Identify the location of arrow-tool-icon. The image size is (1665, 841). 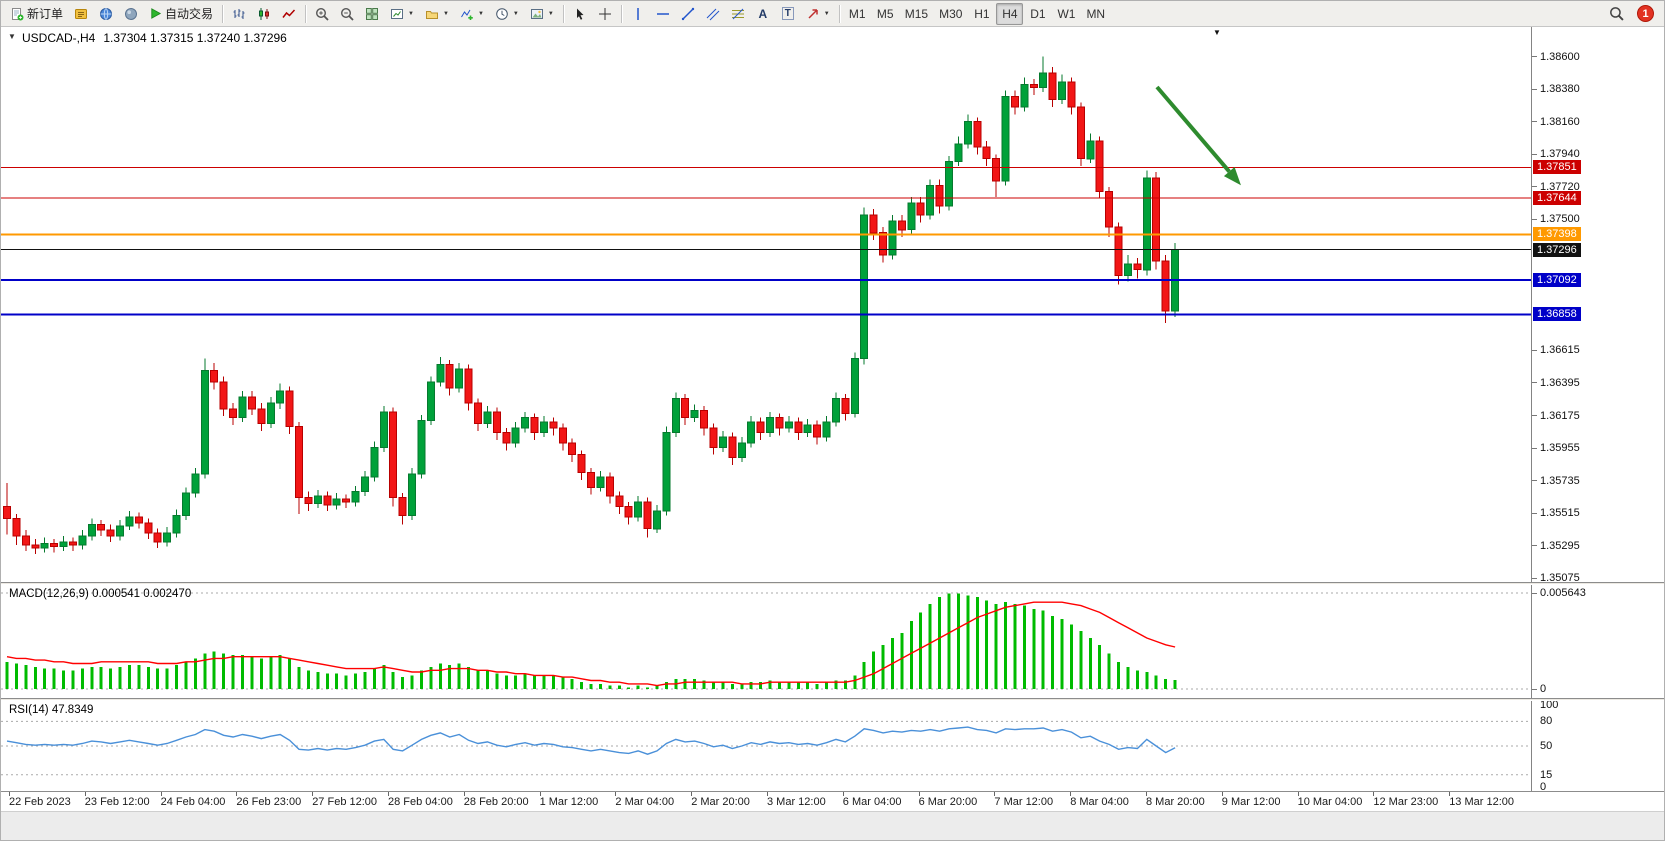
(813, 14).